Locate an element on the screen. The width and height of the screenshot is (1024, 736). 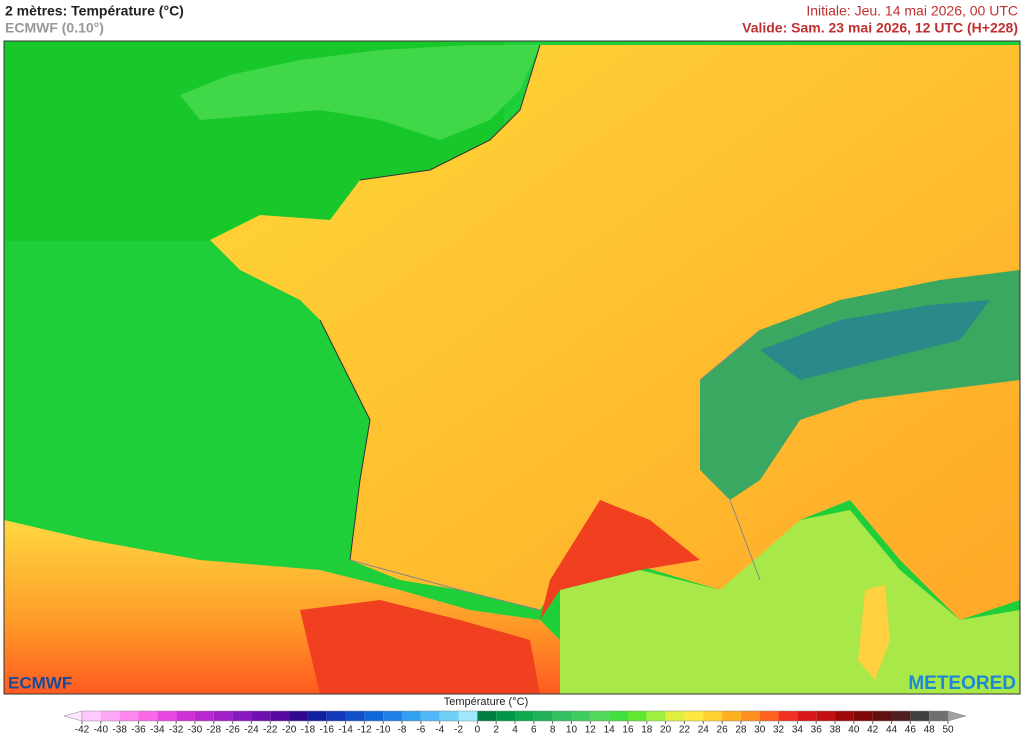
colorbar-tick-label: -10 is located at coordinates (383, 730).